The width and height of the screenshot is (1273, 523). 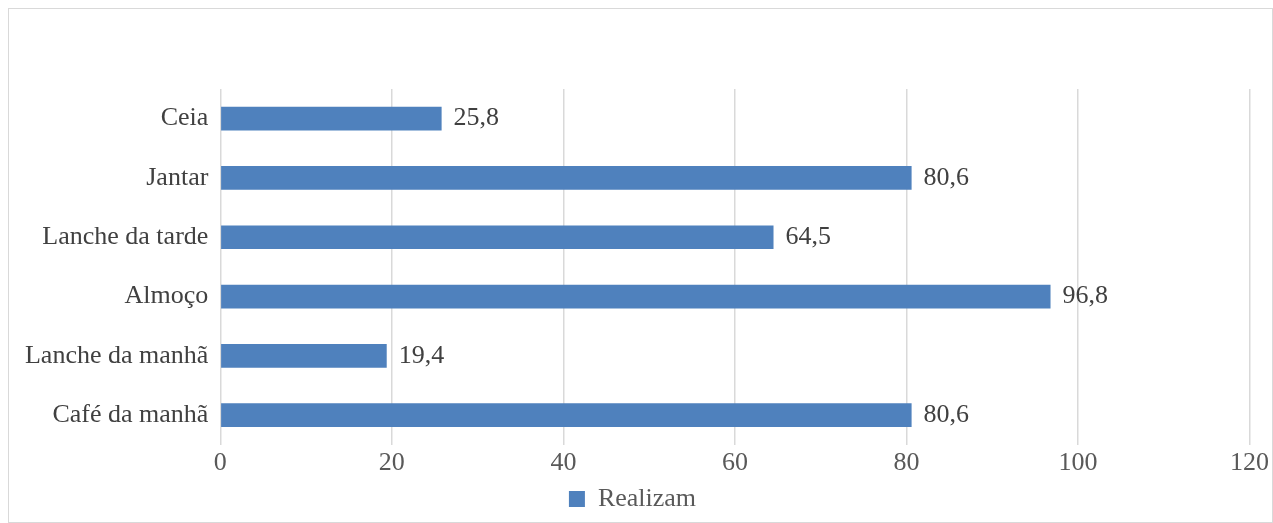 I want to click on y-tick-label: Café da manhã, so click(x=130, y=413).